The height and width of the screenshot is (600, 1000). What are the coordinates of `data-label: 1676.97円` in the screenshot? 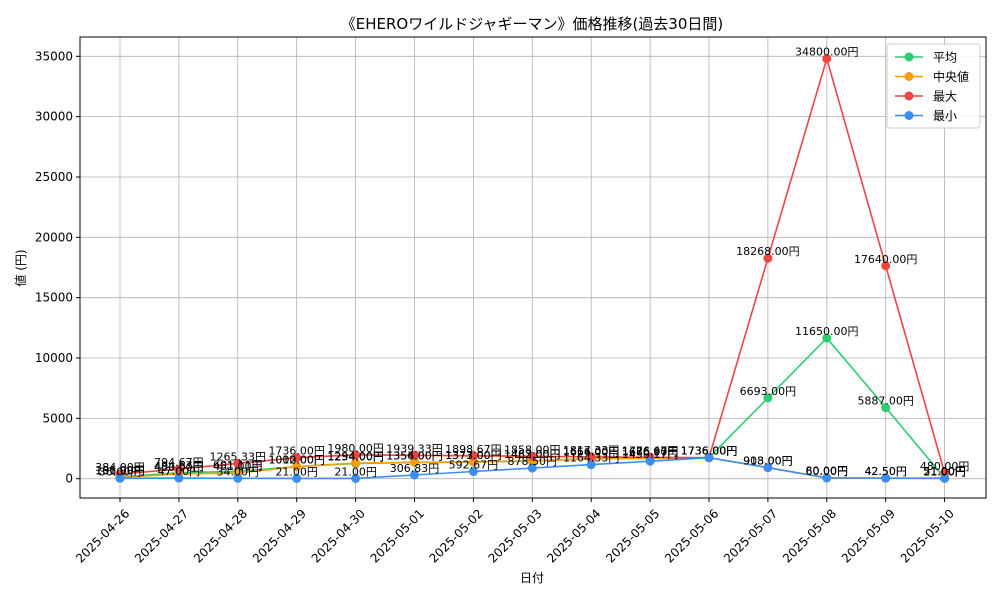 It's located at (650, 451).